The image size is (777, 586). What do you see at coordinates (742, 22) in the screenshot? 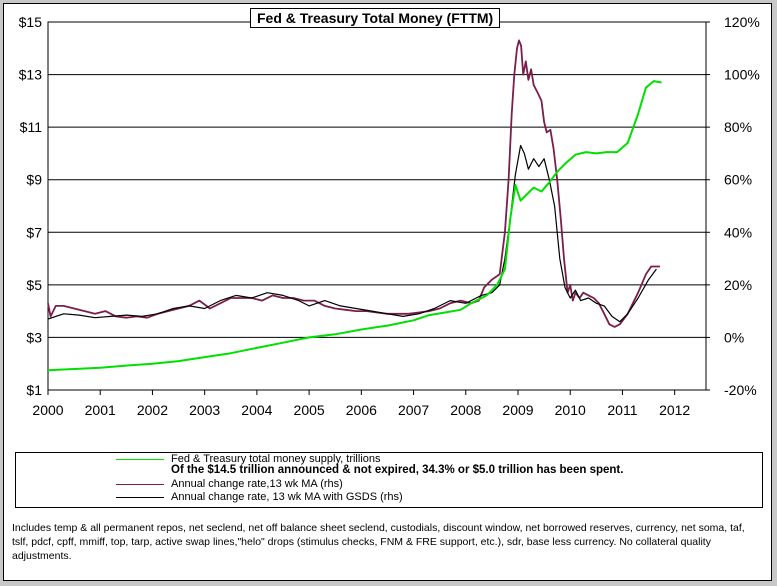
I see `y-right-tick-label: 120%` at bounding box center [742, 22].